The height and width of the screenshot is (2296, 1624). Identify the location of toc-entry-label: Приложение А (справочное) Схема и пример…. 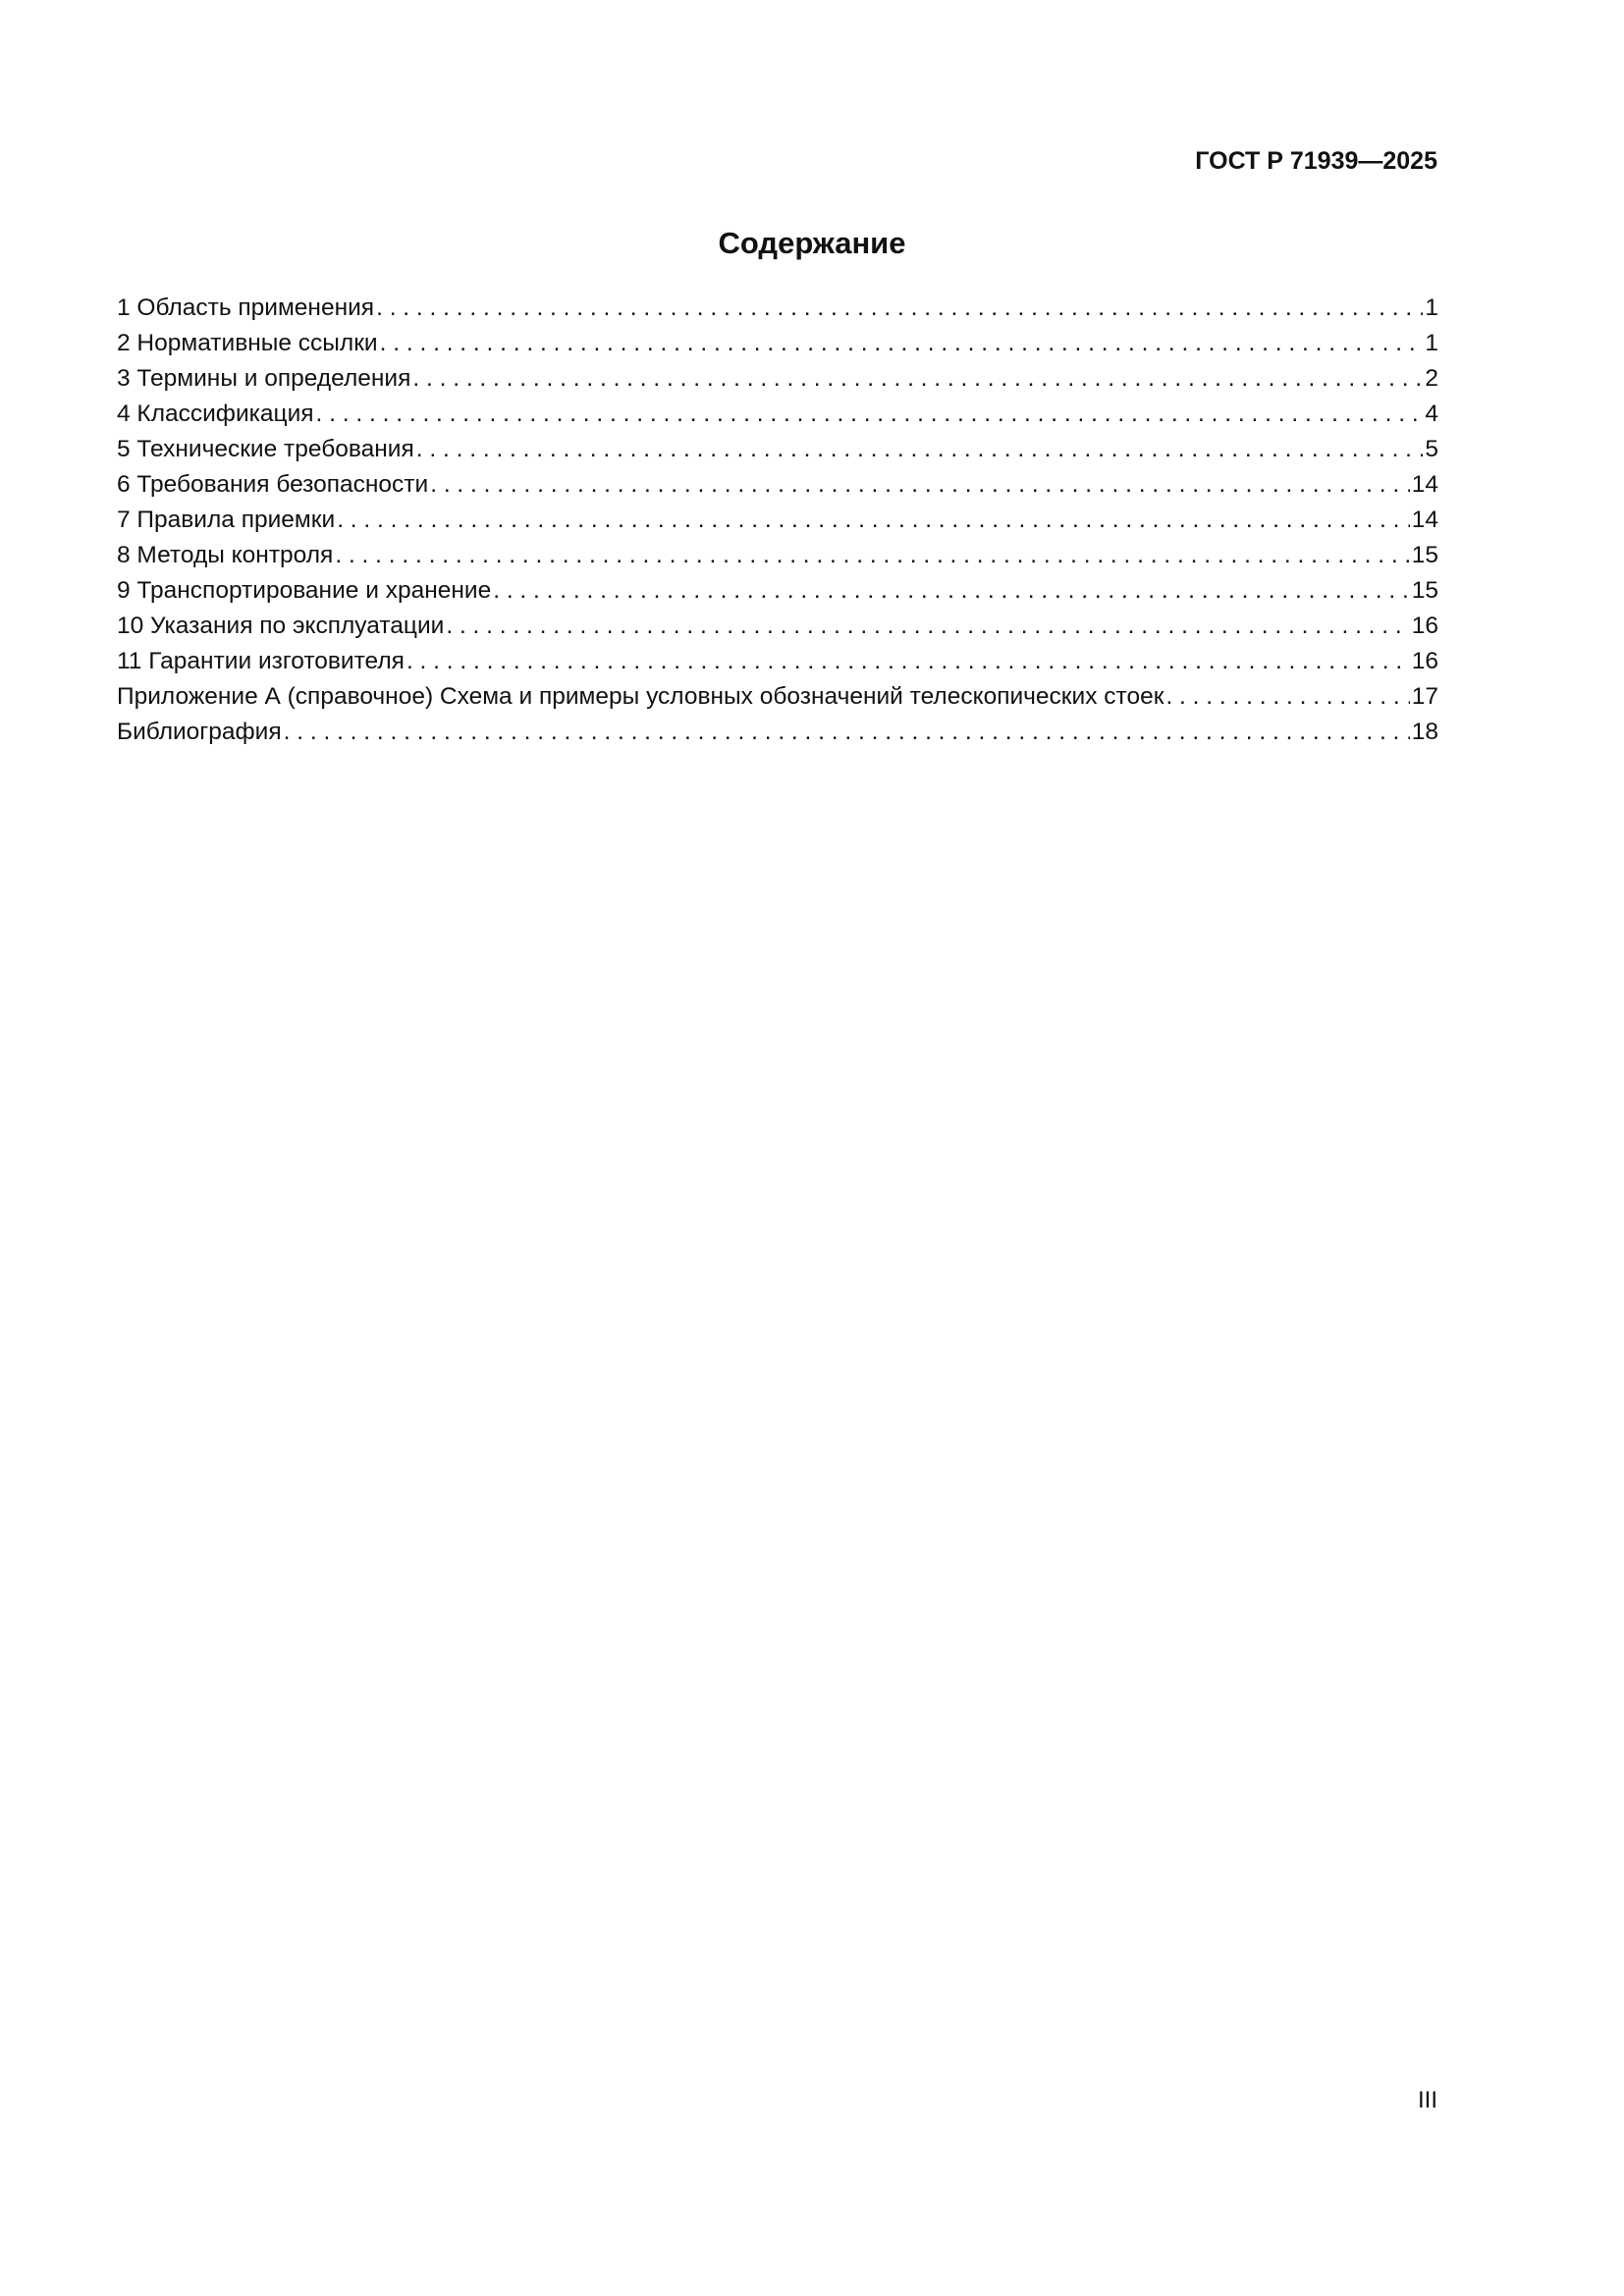
(640, 696).